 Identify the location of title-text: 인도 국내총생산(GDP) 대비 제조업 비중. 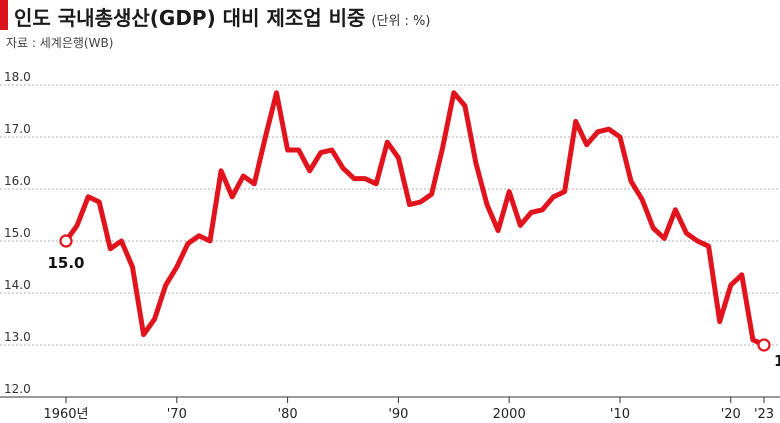
(190, 18).